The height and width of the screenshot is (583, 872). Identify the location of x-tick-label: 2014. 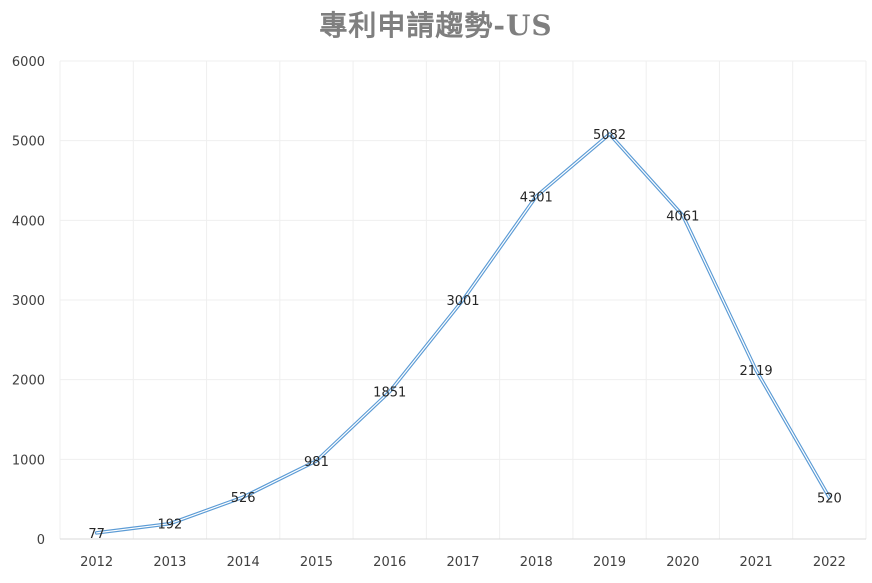
(243, 562).